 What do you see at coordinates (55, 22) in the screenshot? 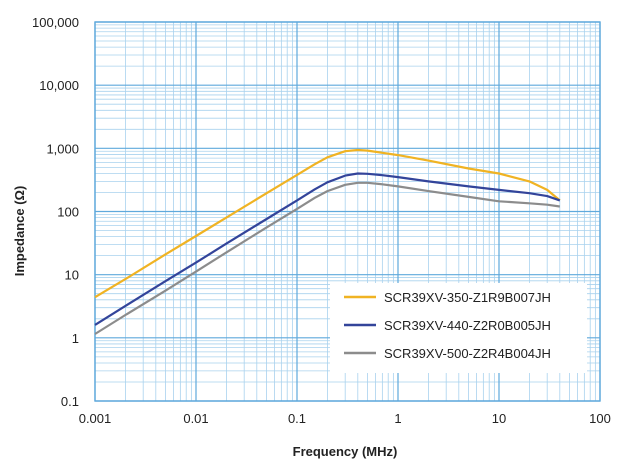
I see `y-tick-label: 100,000` at bounding box center [55, 22].